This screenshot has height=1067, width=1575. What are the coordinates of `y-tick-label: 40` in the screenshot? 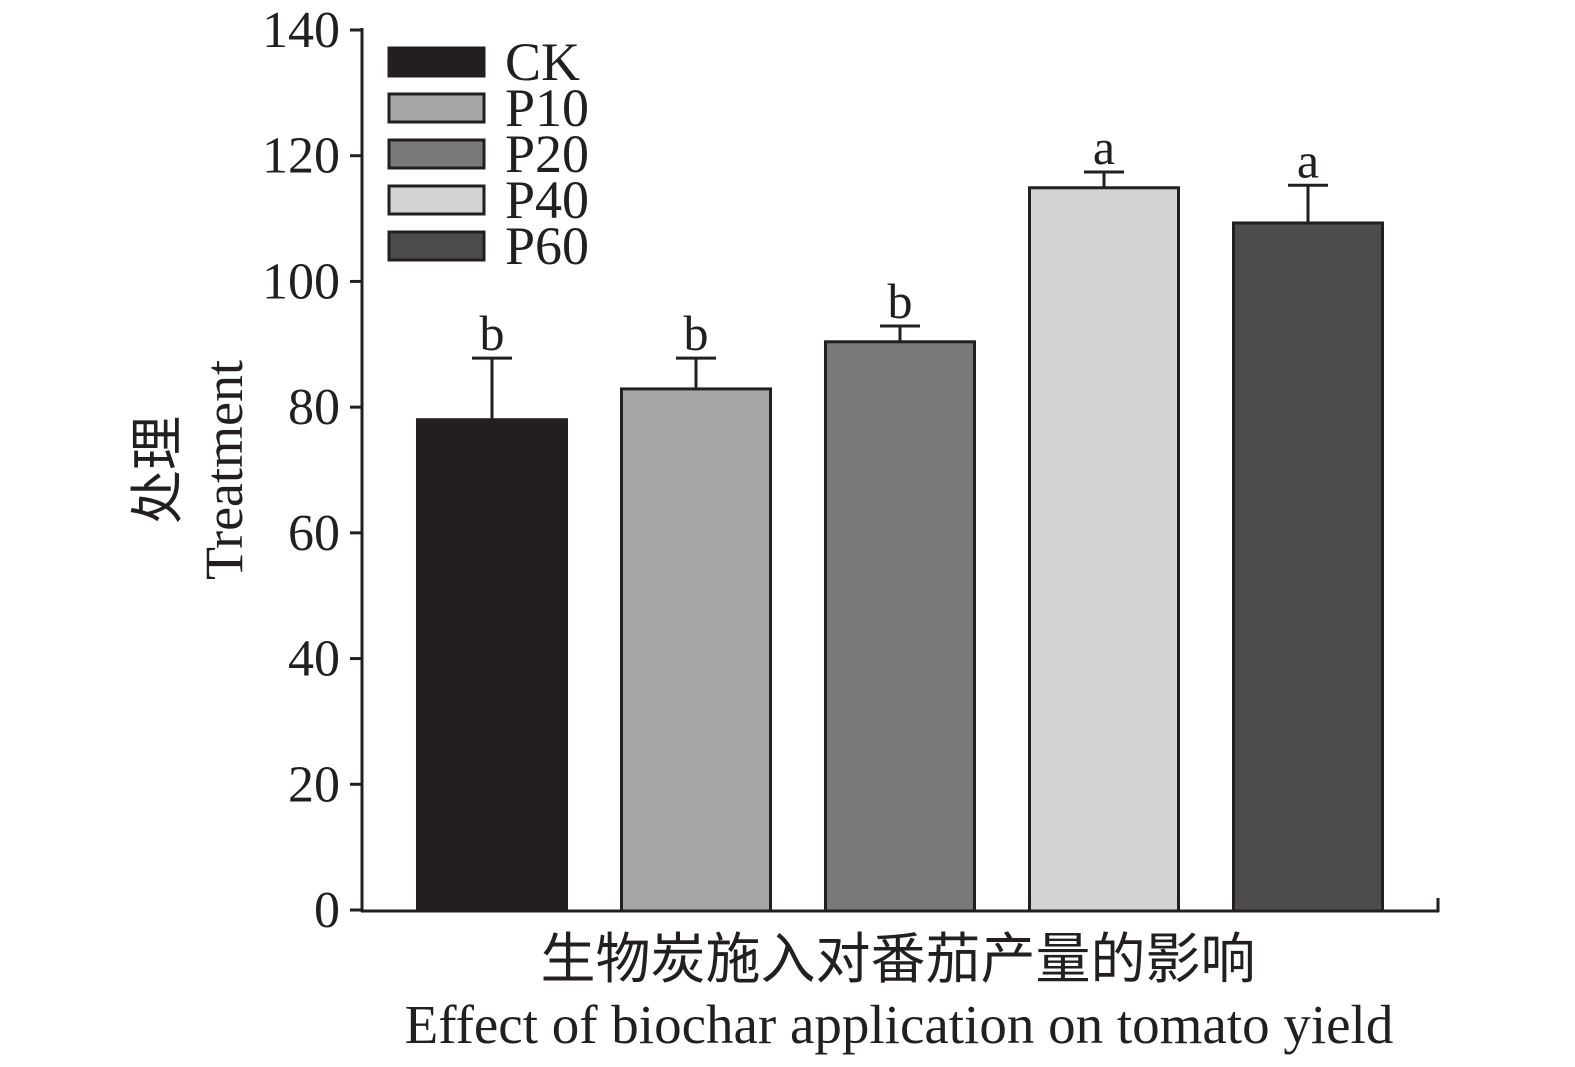 It's located at (314, 659).